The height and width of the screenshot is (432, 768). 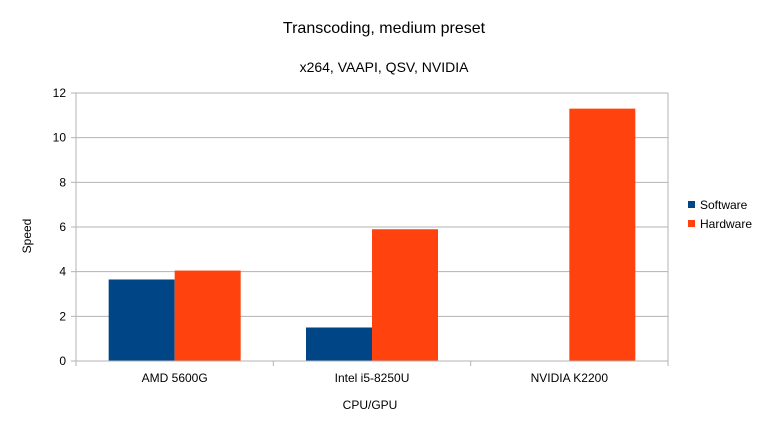 What do you see at coordinates (62, 182) in the screenshot?
I see `y-tick-label: 8` at bounding box center [62, 182].